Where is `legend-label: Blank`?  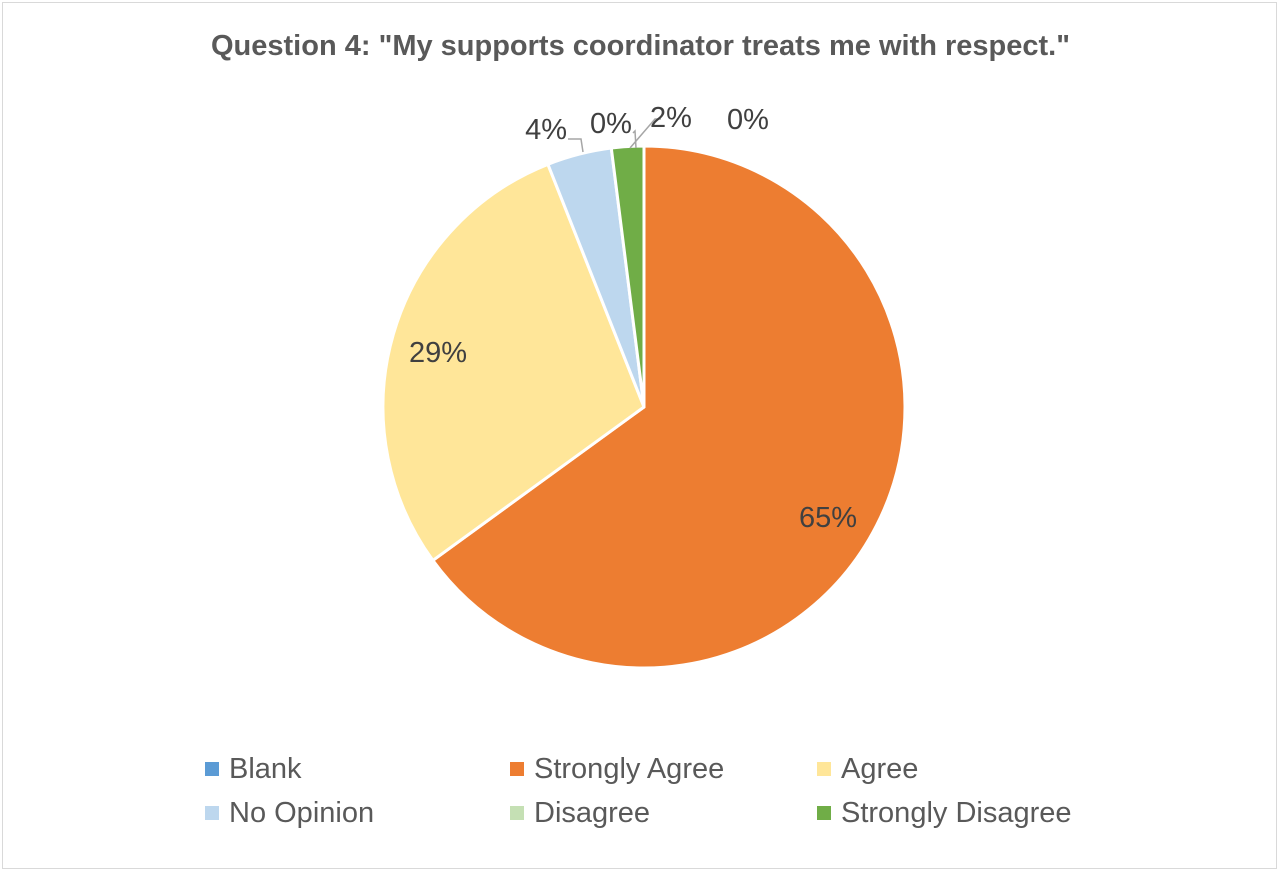
legend-label: Blank is located at coordinates (265, 768).